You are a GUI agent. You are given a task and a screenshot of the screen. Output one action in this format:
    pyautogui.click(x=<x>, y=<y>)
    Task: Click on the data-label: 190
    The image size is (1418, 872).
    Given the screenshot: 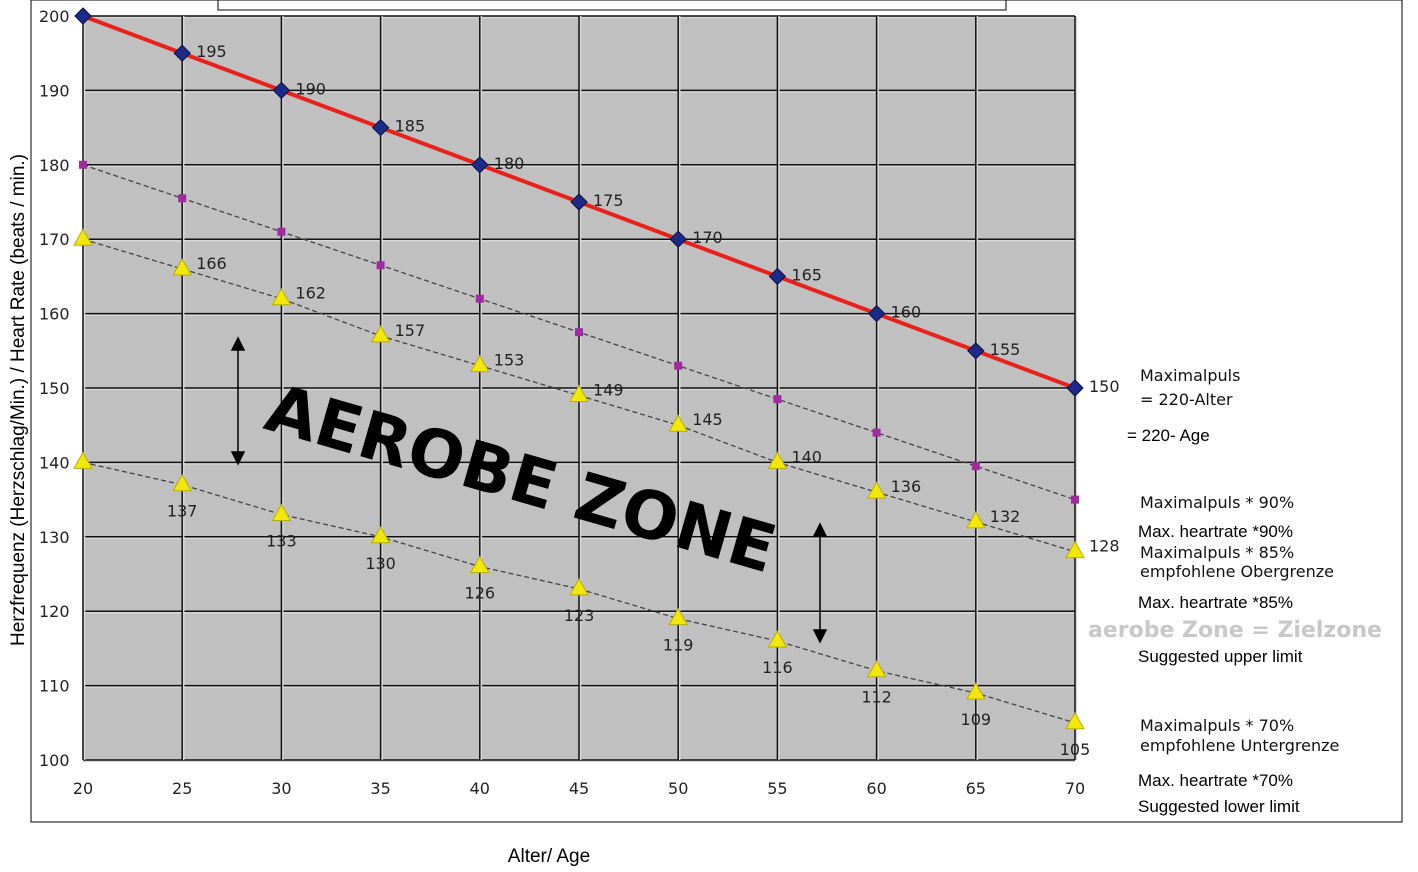 What is the action you would take?
    pyautogui.click(x=310, y=88)
    